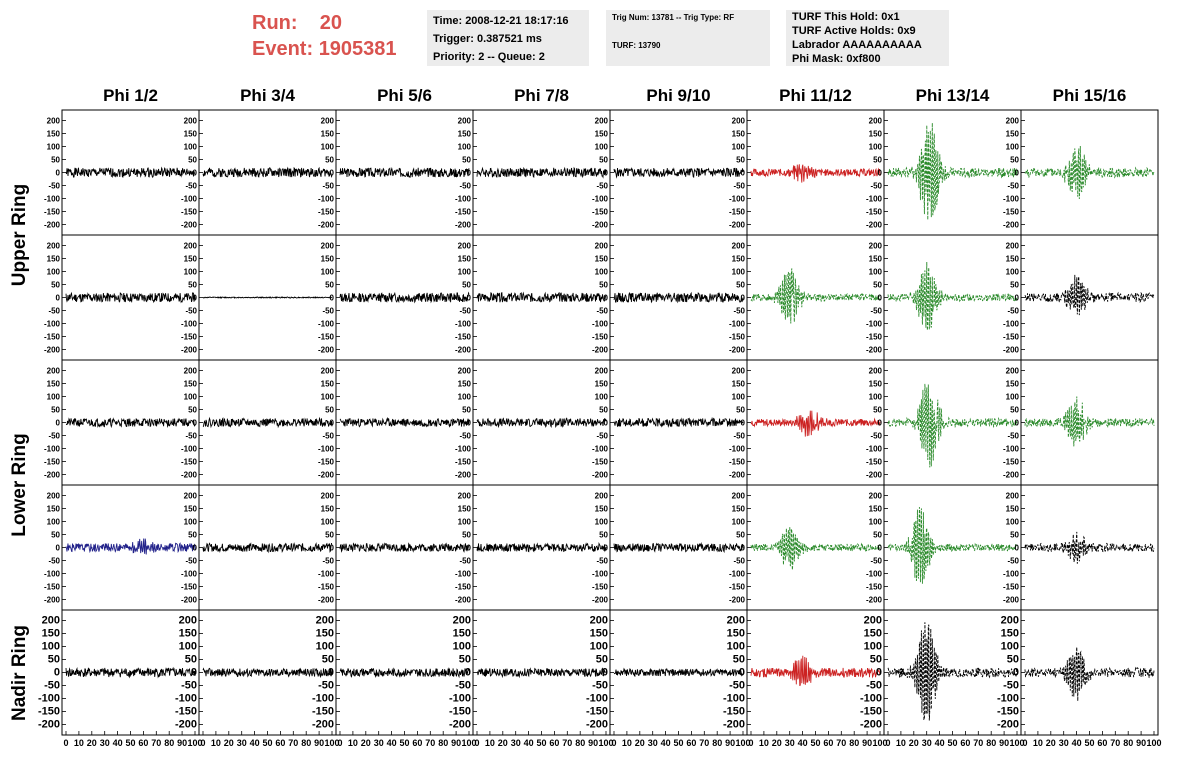 The image size is (1196, 772). I want to click on trig-num-text: Trig Num: 13781 -- Trig Type: RF, so click(673, 17).